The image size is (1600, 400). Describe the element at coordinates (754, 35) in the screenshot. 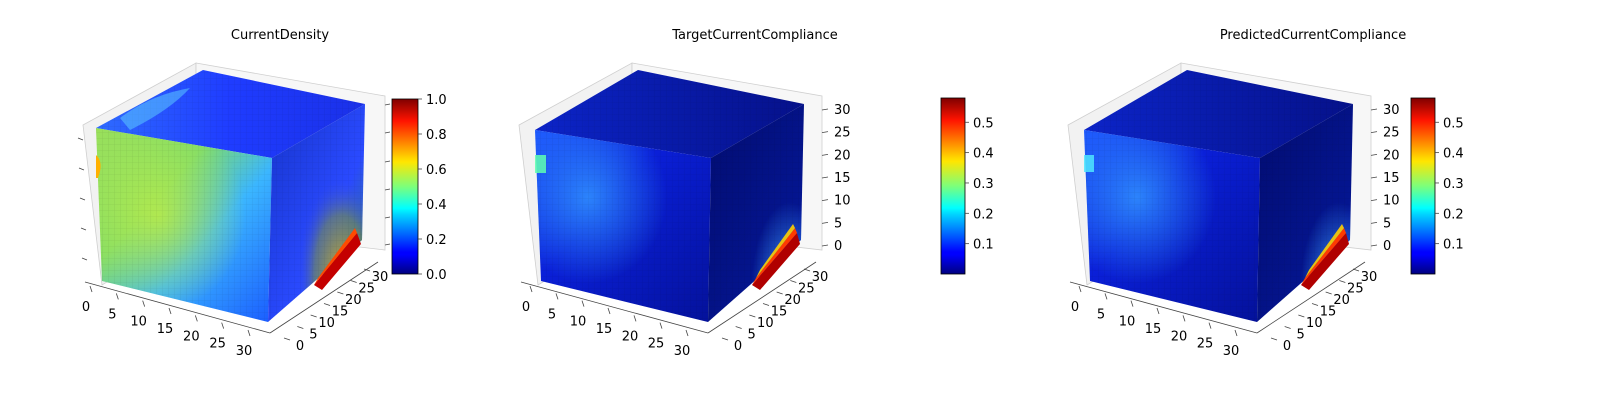

I see `chart-title: TargetCurrentCompliance` at that location.